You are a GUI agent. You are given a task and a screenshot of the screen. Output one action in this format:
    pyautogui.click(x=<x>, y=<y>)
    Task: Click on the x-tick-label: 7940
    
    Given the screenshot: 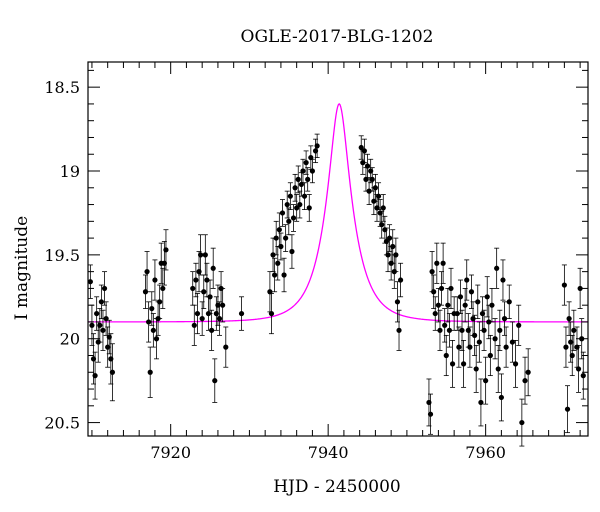 What is the action you would take?
    pyautogui.click(x=328, y=452)
    